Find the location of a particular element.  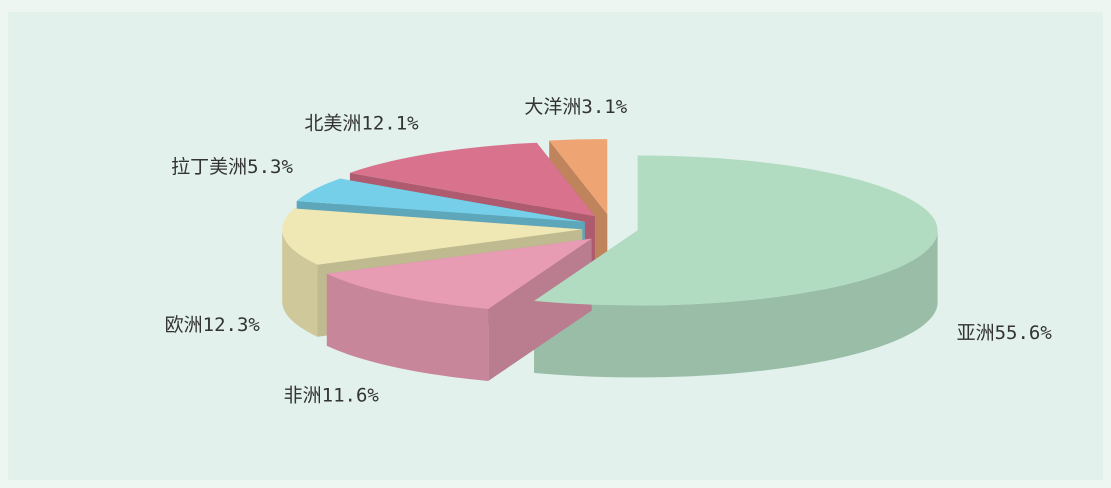

category-name: 北美洲 is located at coordinates (332, 123).